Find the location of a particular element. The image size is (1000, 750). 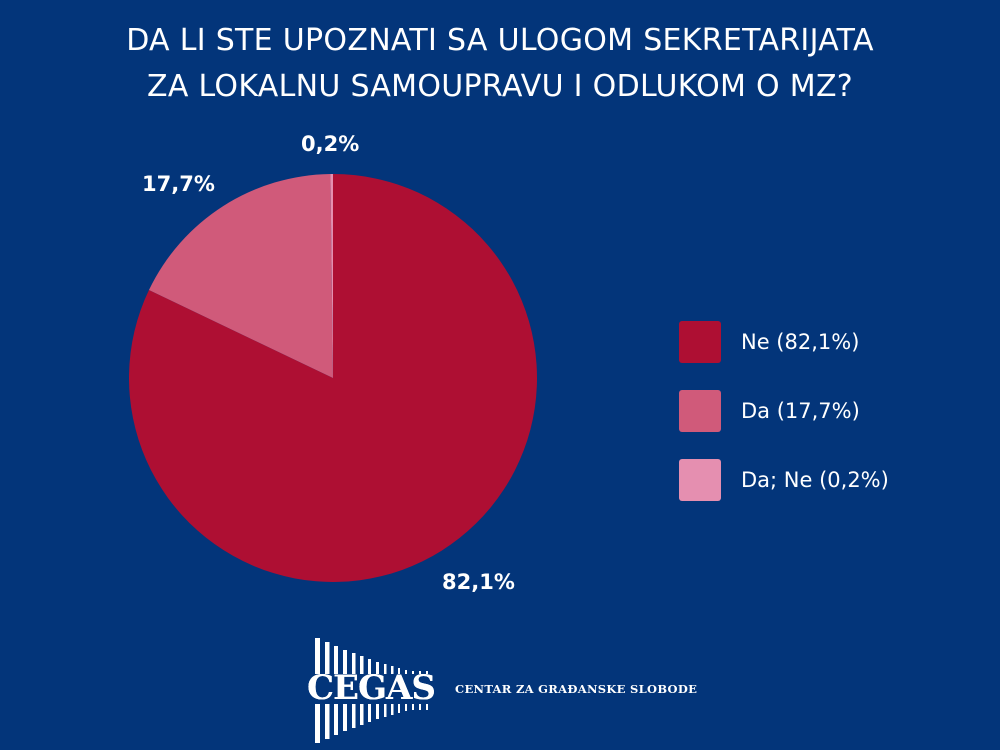

legend-item-da: Da (17,7%) is located at coordinates (784, 411).